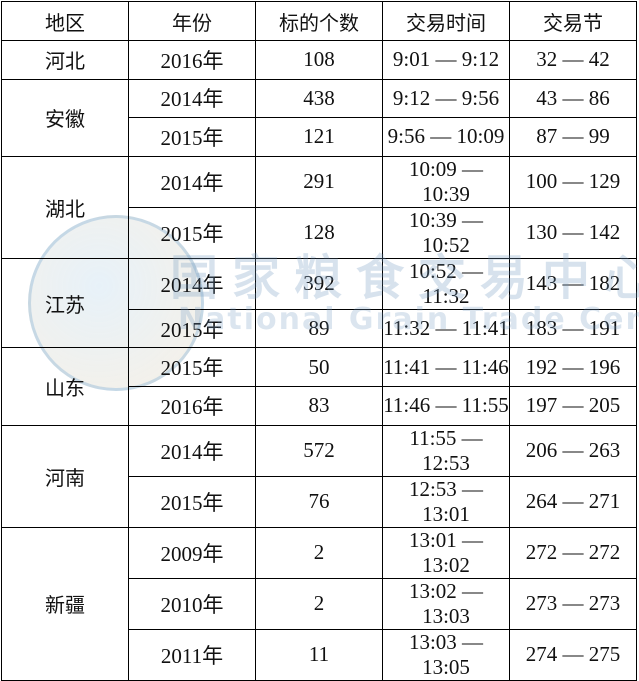 This screenshot has height=681, width=639. I want to click on count-cell: 89, so click(319, 328).